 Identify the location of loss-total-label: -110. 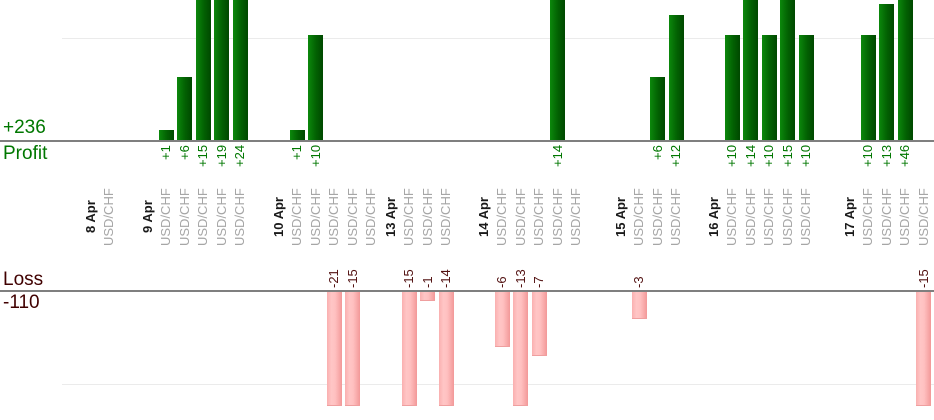
(21, 302).